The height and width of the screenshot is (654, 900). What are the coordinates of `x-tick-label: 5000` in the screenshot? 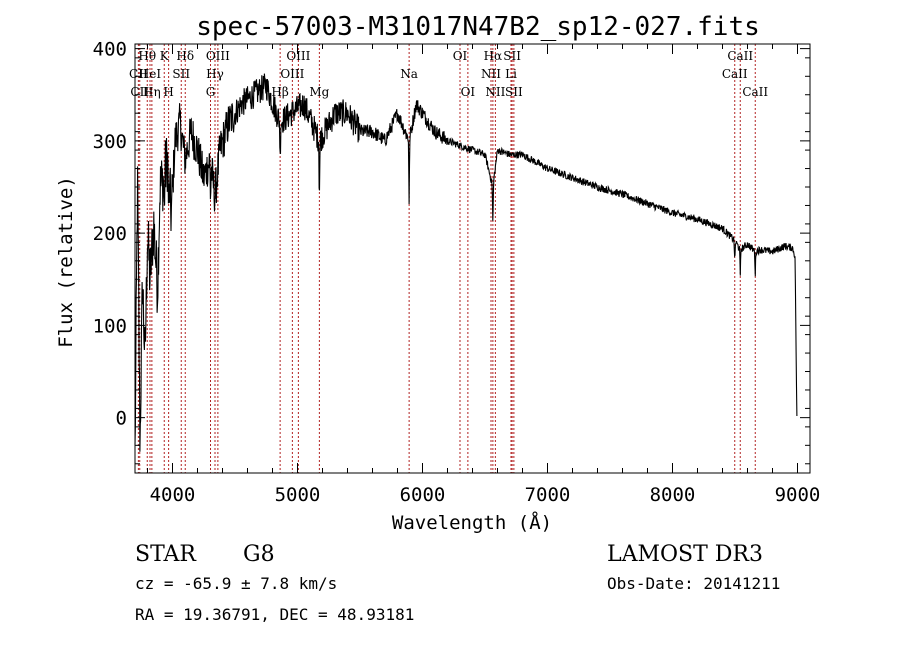 It's located at (298, 495).